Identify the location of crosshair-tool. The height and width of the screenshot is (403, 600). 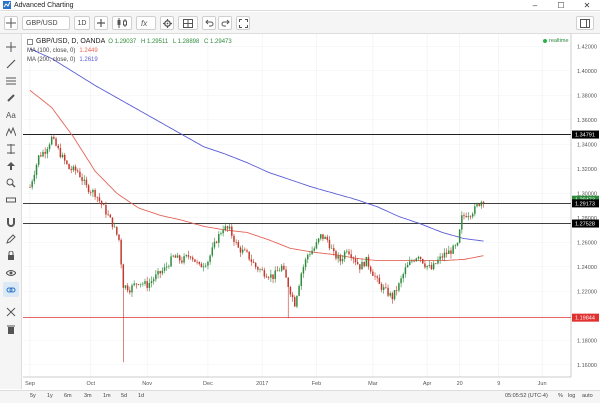
(11, 46).